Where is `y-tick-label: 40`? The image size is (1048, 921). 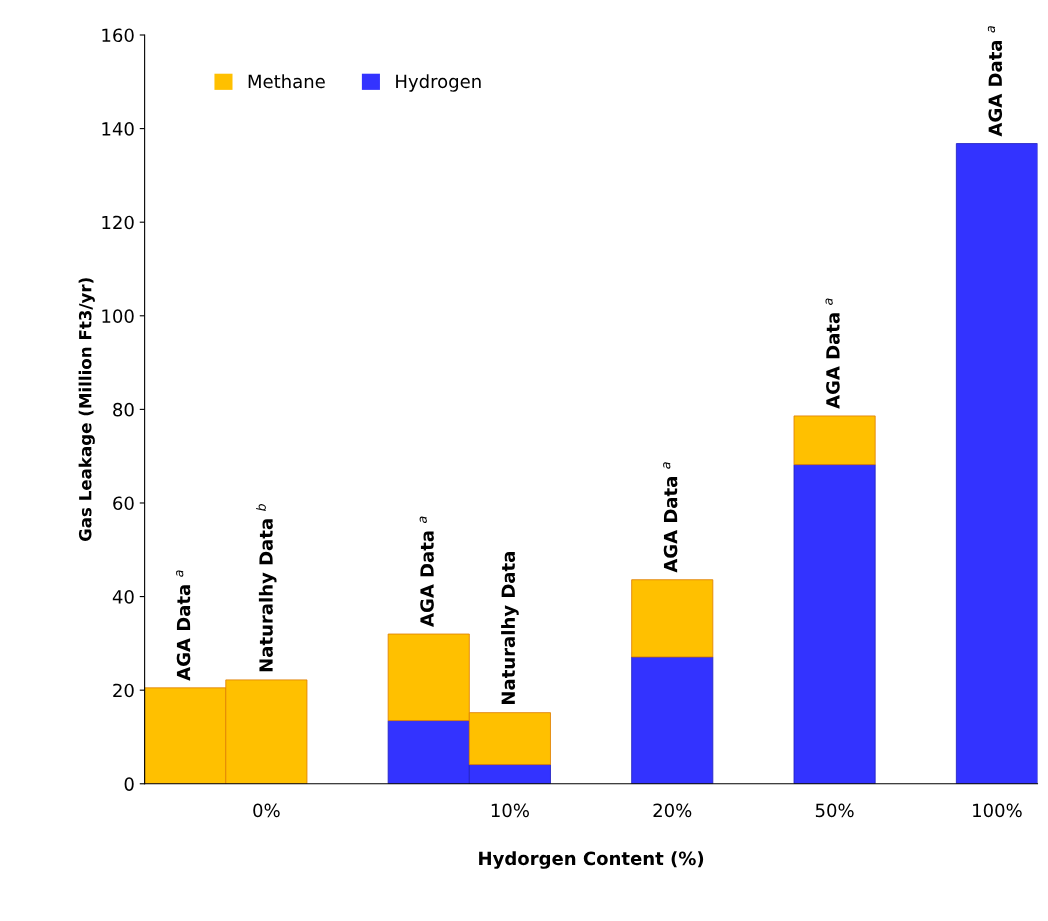
y-tick-label: 40 is located at coordinates (123, 597).